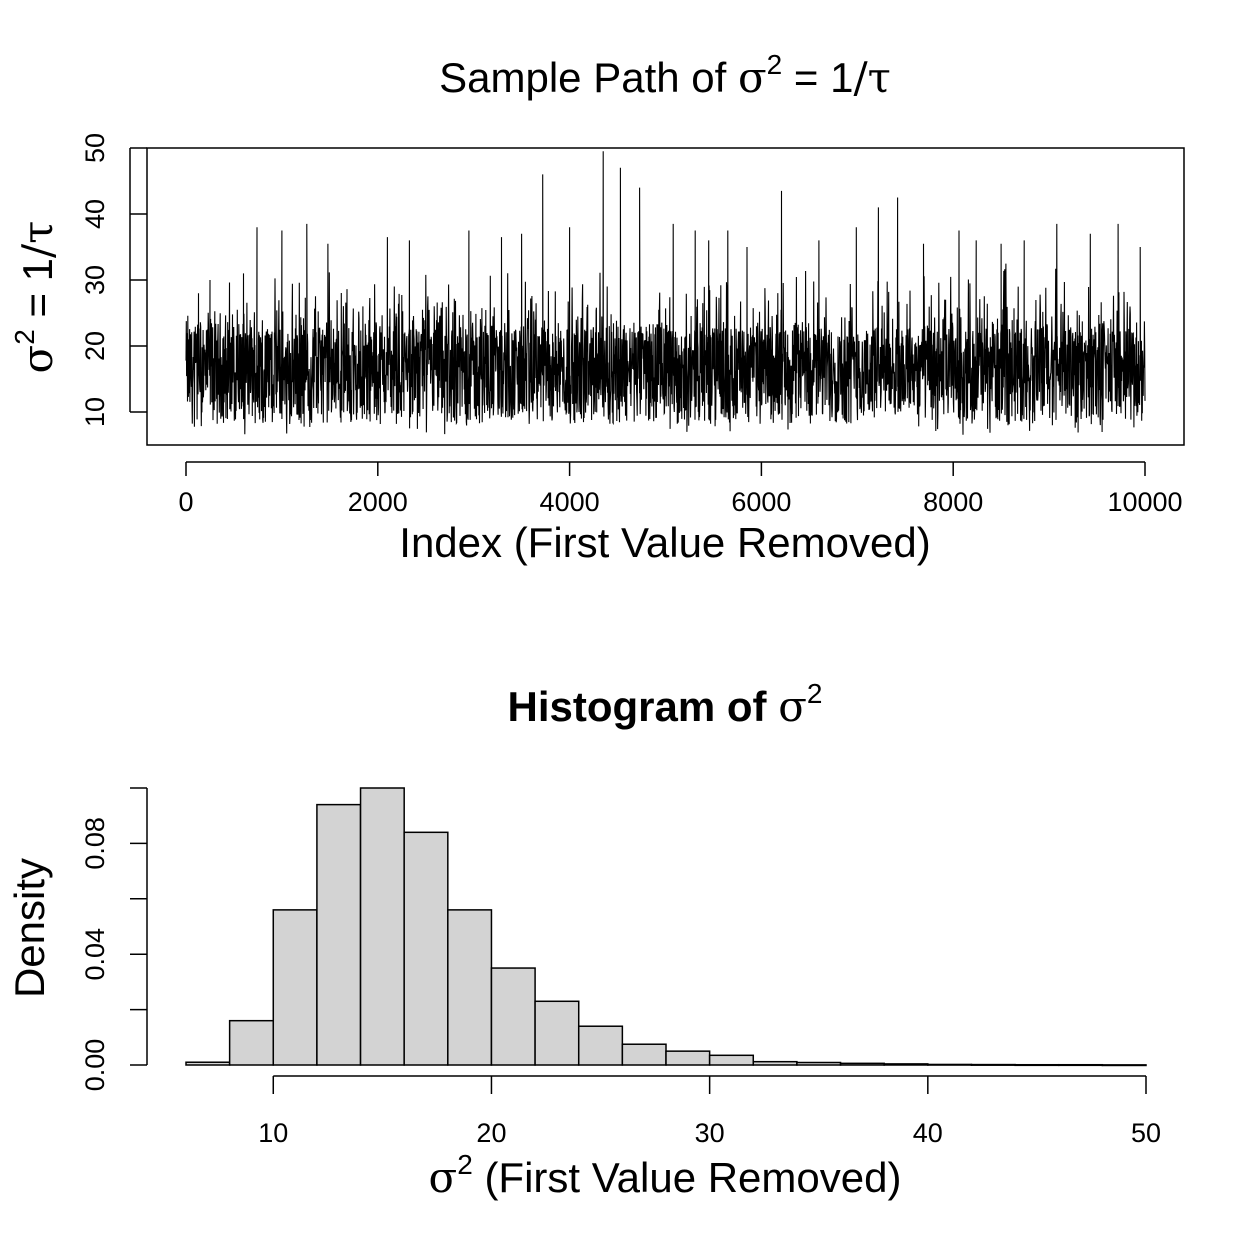 This screenshot has width=1260, height=1260. I want to click on histogram-title: Histogram of σ2, so click(665, 704).